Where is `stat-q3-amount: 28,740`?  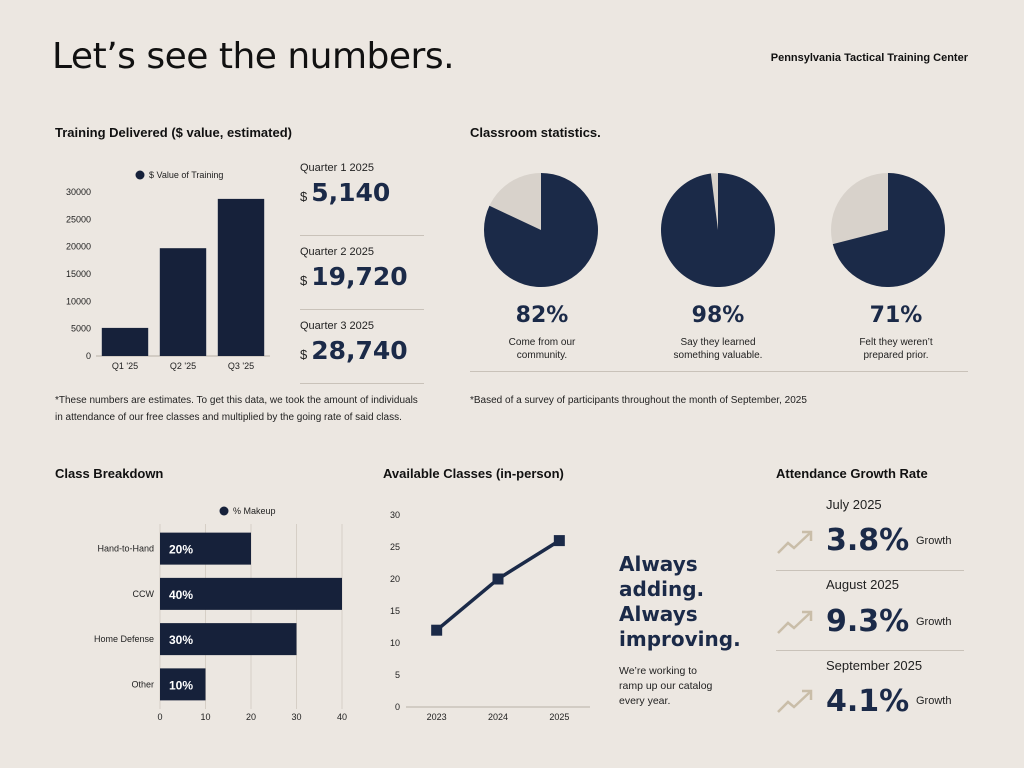 stat-q3-amount: 28,740 is located at coordinates (359, 350).